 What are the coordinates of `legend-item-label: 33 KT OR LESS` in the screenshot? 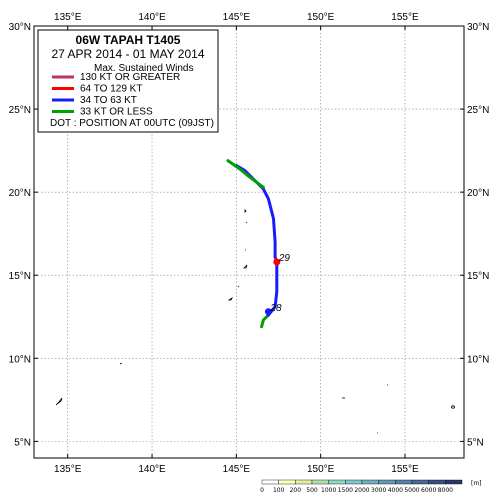 It's located at (116, 112).